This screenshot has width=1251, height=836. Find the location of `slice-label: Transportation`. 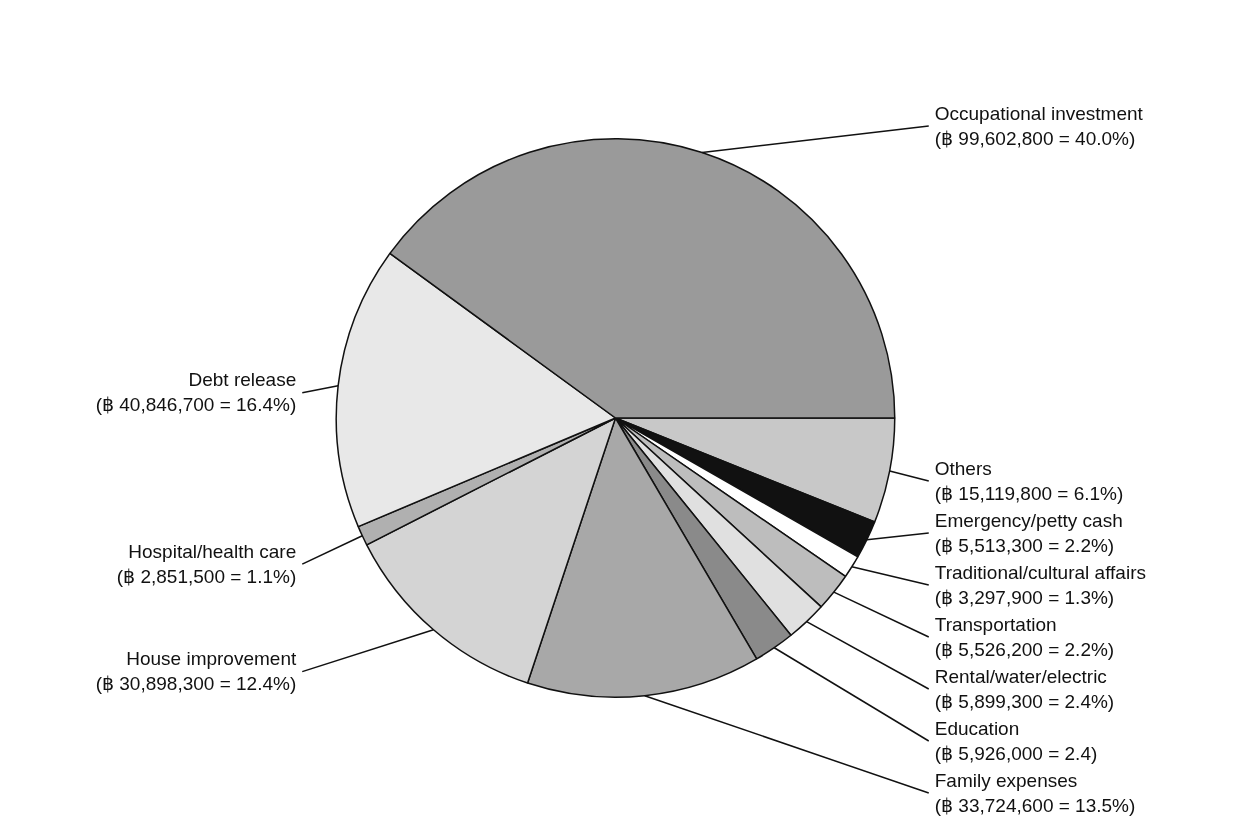

slice-label: Transportation is located at coordinates (995, 624).